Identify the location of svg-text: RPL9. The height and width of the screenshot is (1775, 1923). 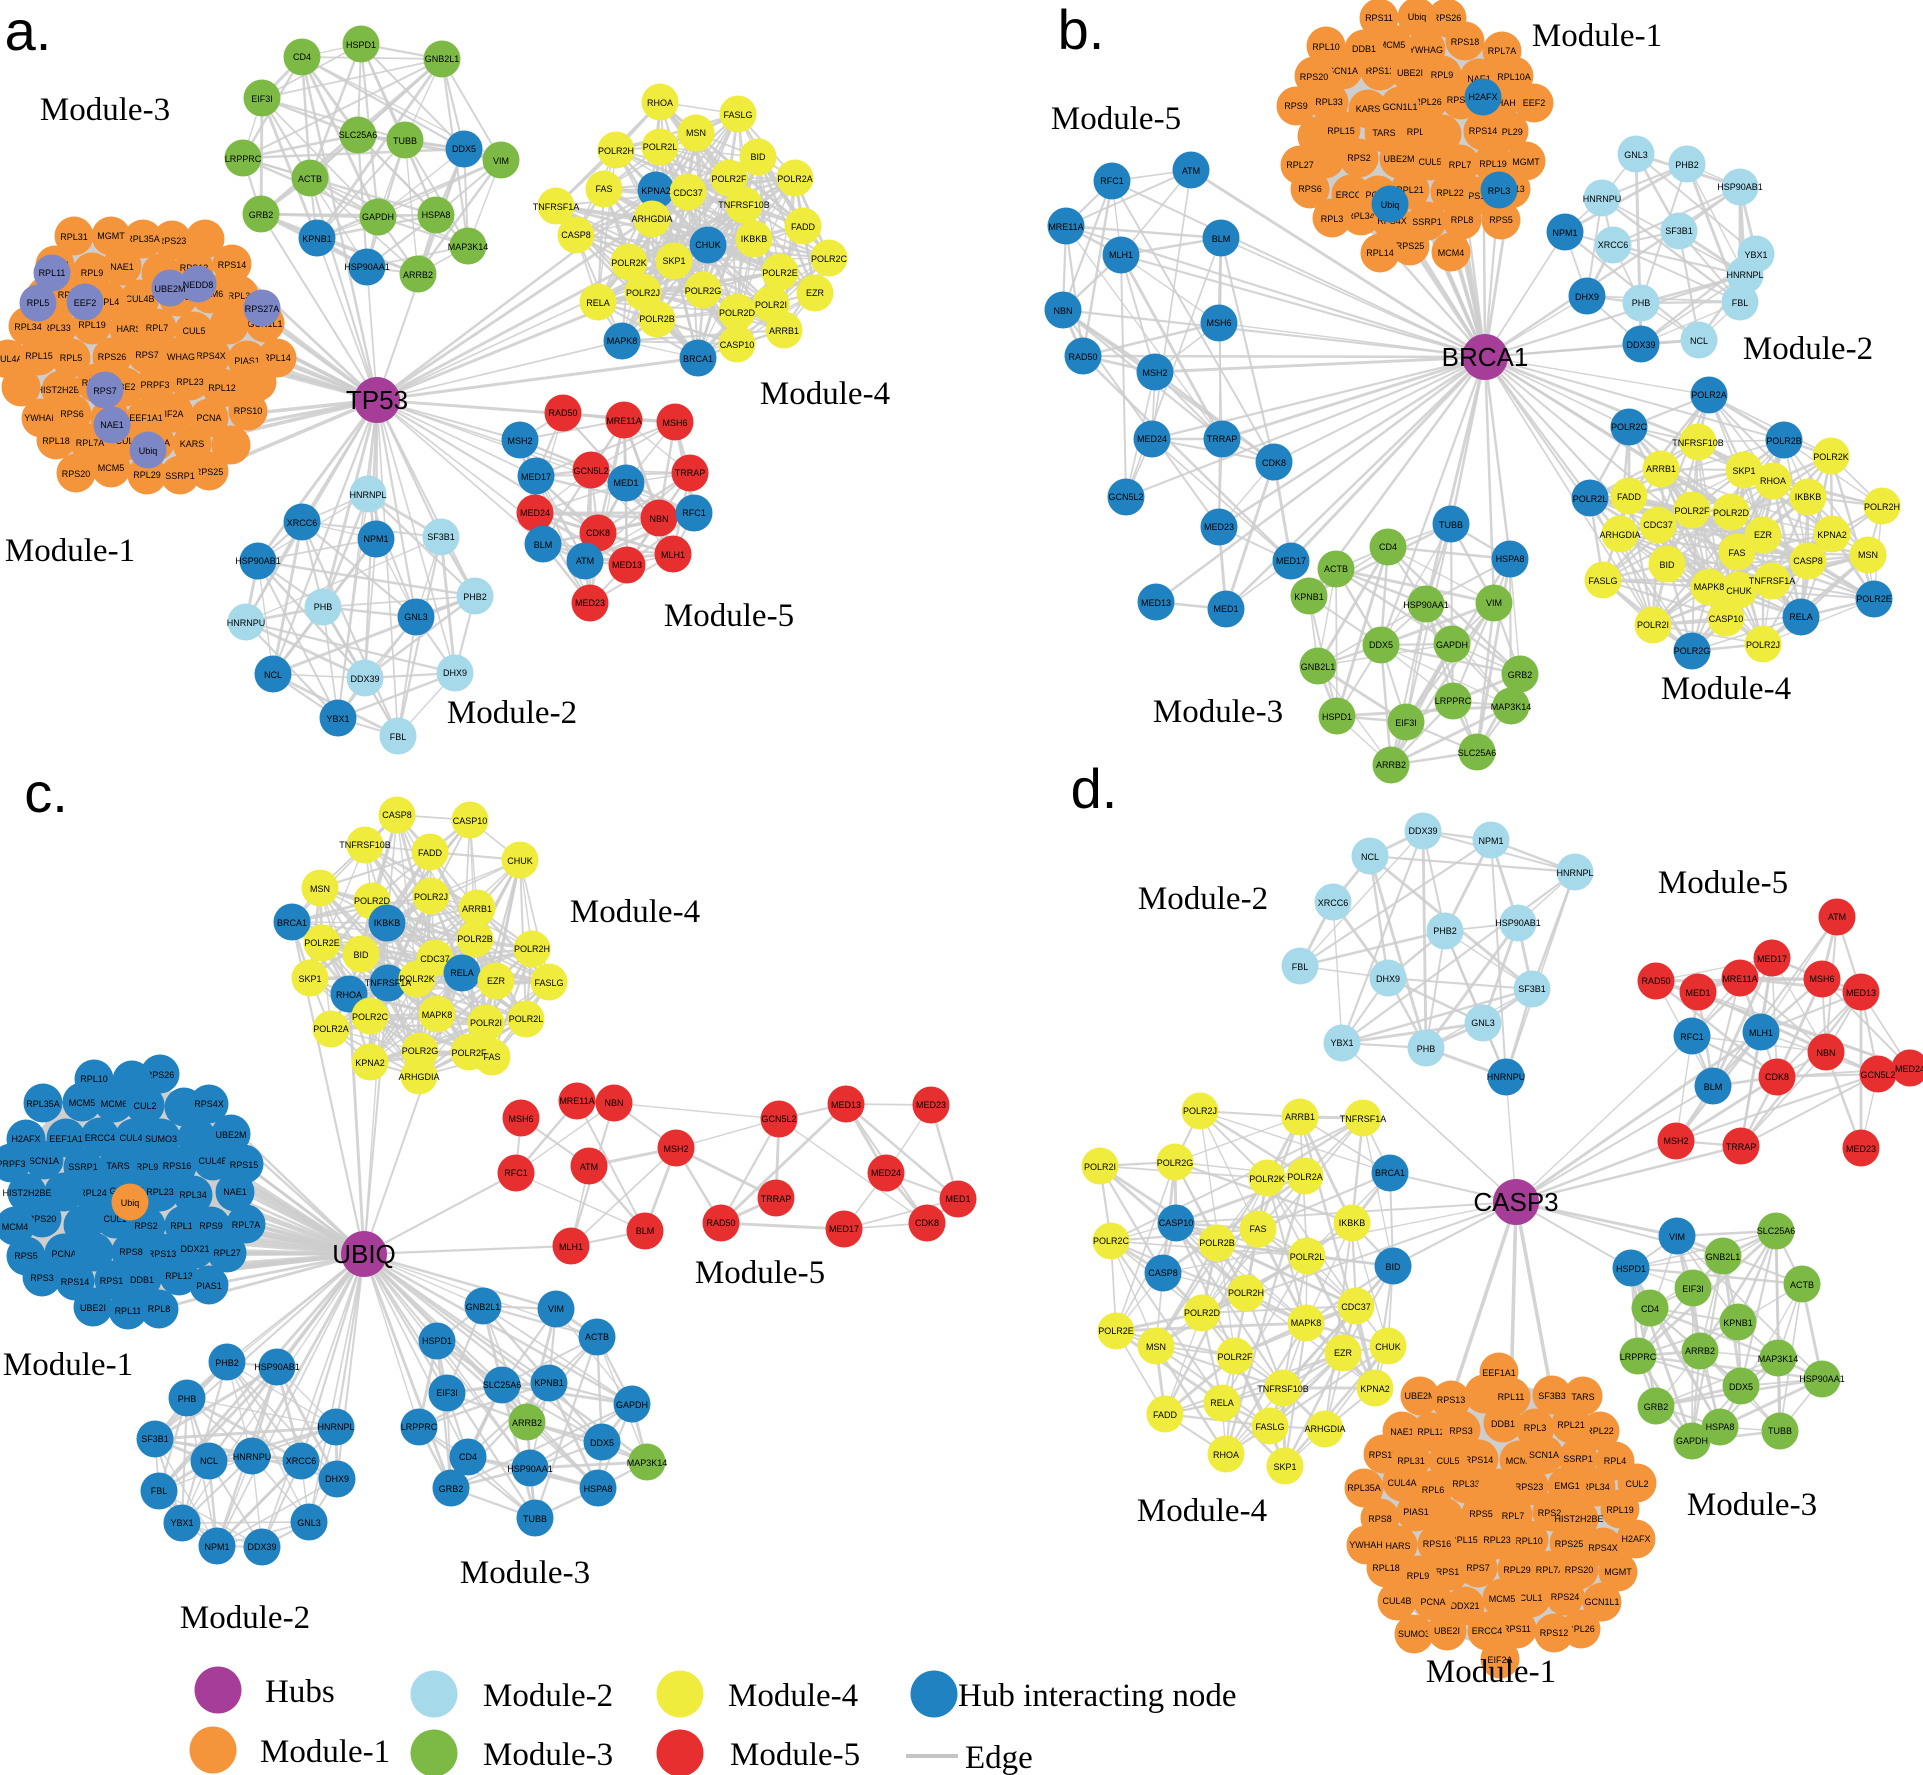
(1442, 75).